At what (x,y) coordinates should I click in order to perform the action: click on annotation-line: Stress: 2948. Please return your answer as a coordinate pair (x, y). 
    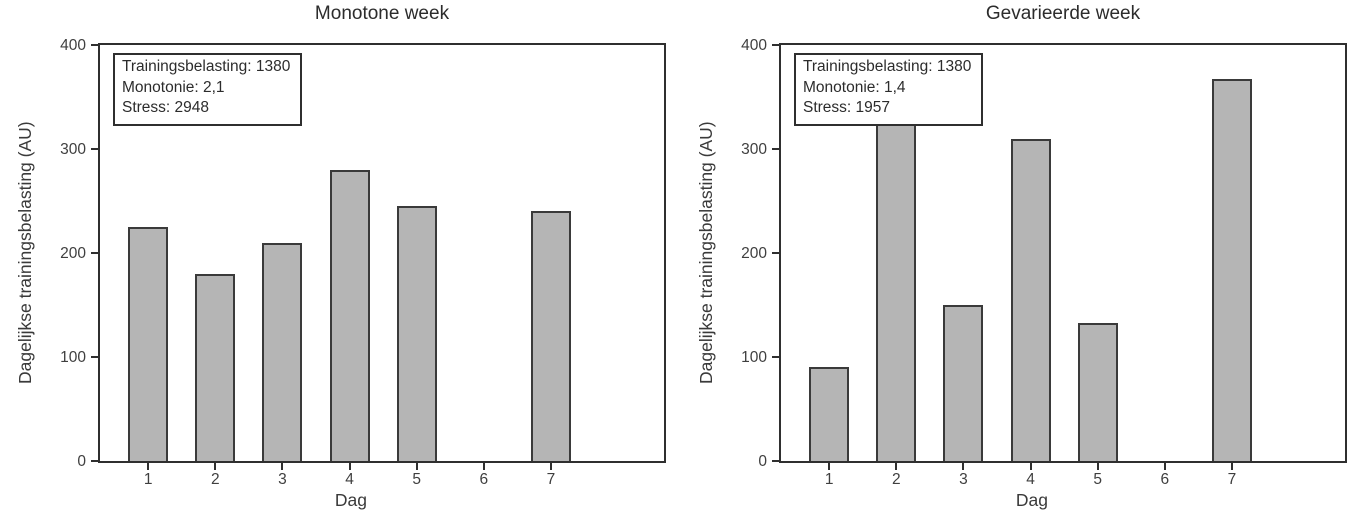
    Looking at the image, I should click on (166, 108).